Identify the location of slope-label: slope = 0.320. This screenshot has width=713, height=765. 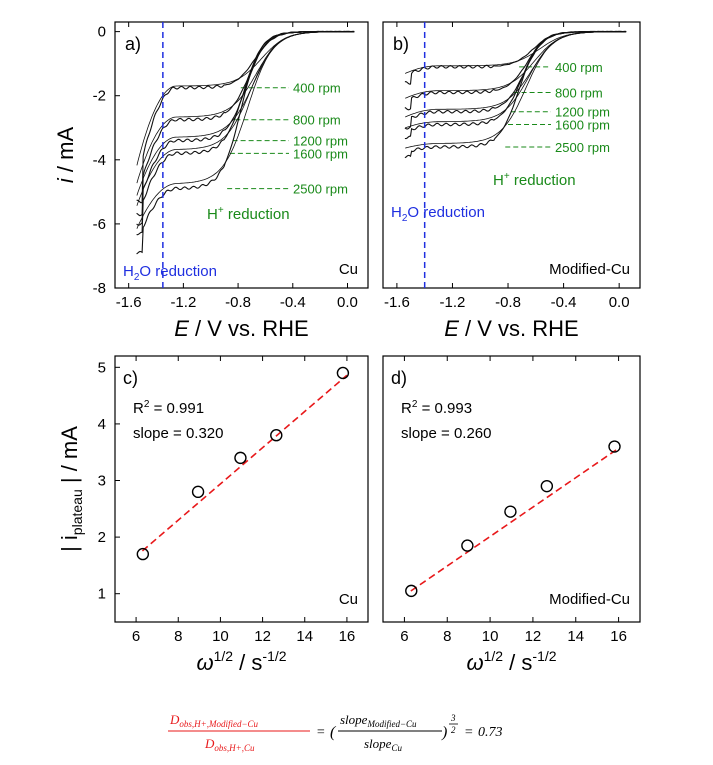
(178, 433).